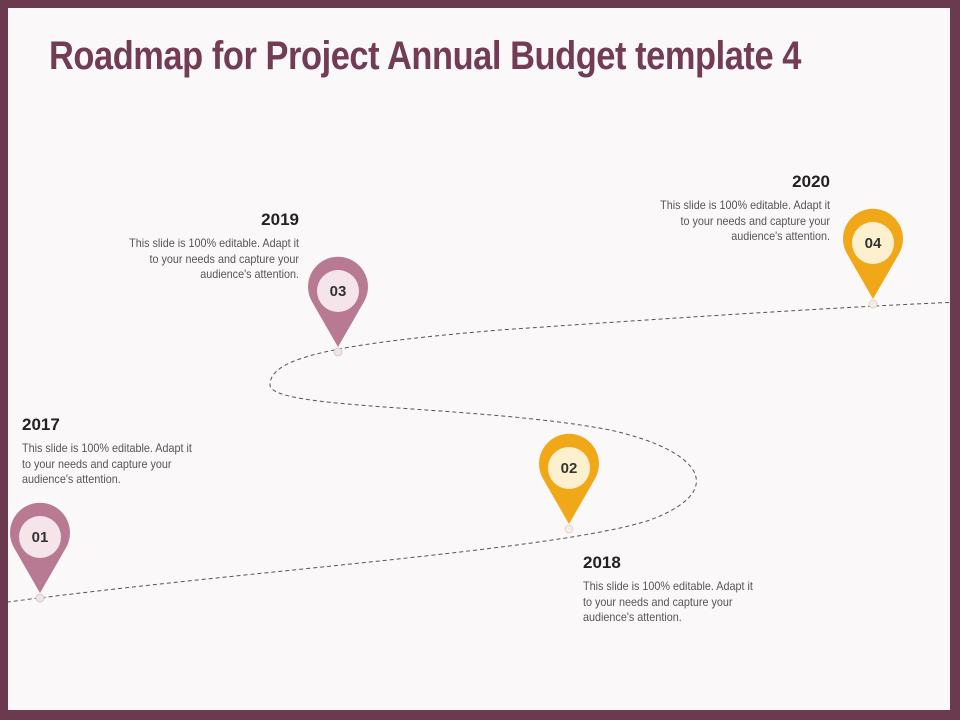 The image size is (960, 720). I want to click on pin-01-inner, so click(40, 537).